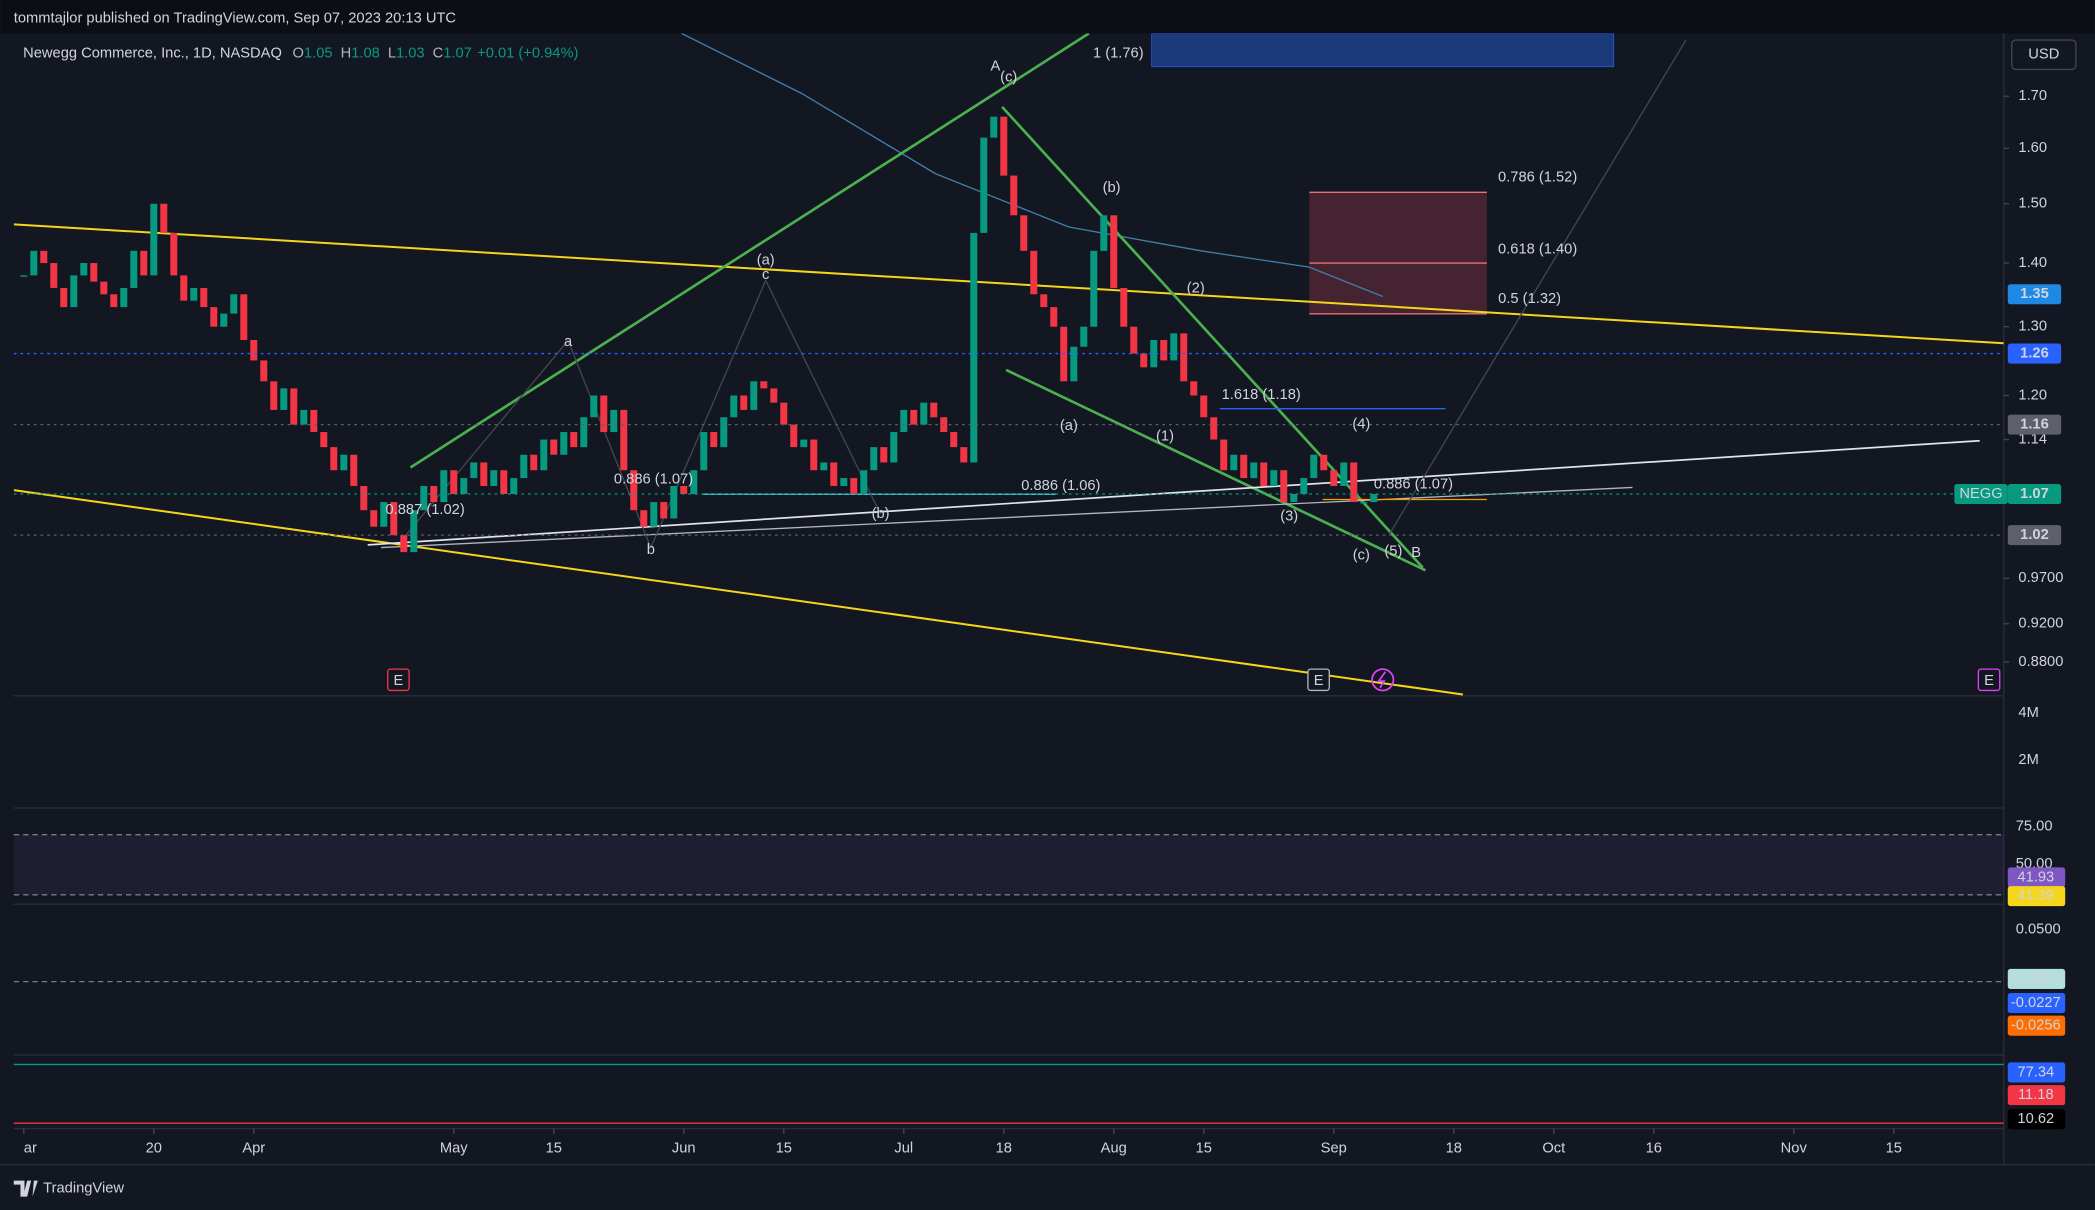 The width and height of the screenshot is (2095, 1210). Describe the element at coordinates (653, 479) in the screenshot. I see `annotation: 0.886 (1.07)` at that location.